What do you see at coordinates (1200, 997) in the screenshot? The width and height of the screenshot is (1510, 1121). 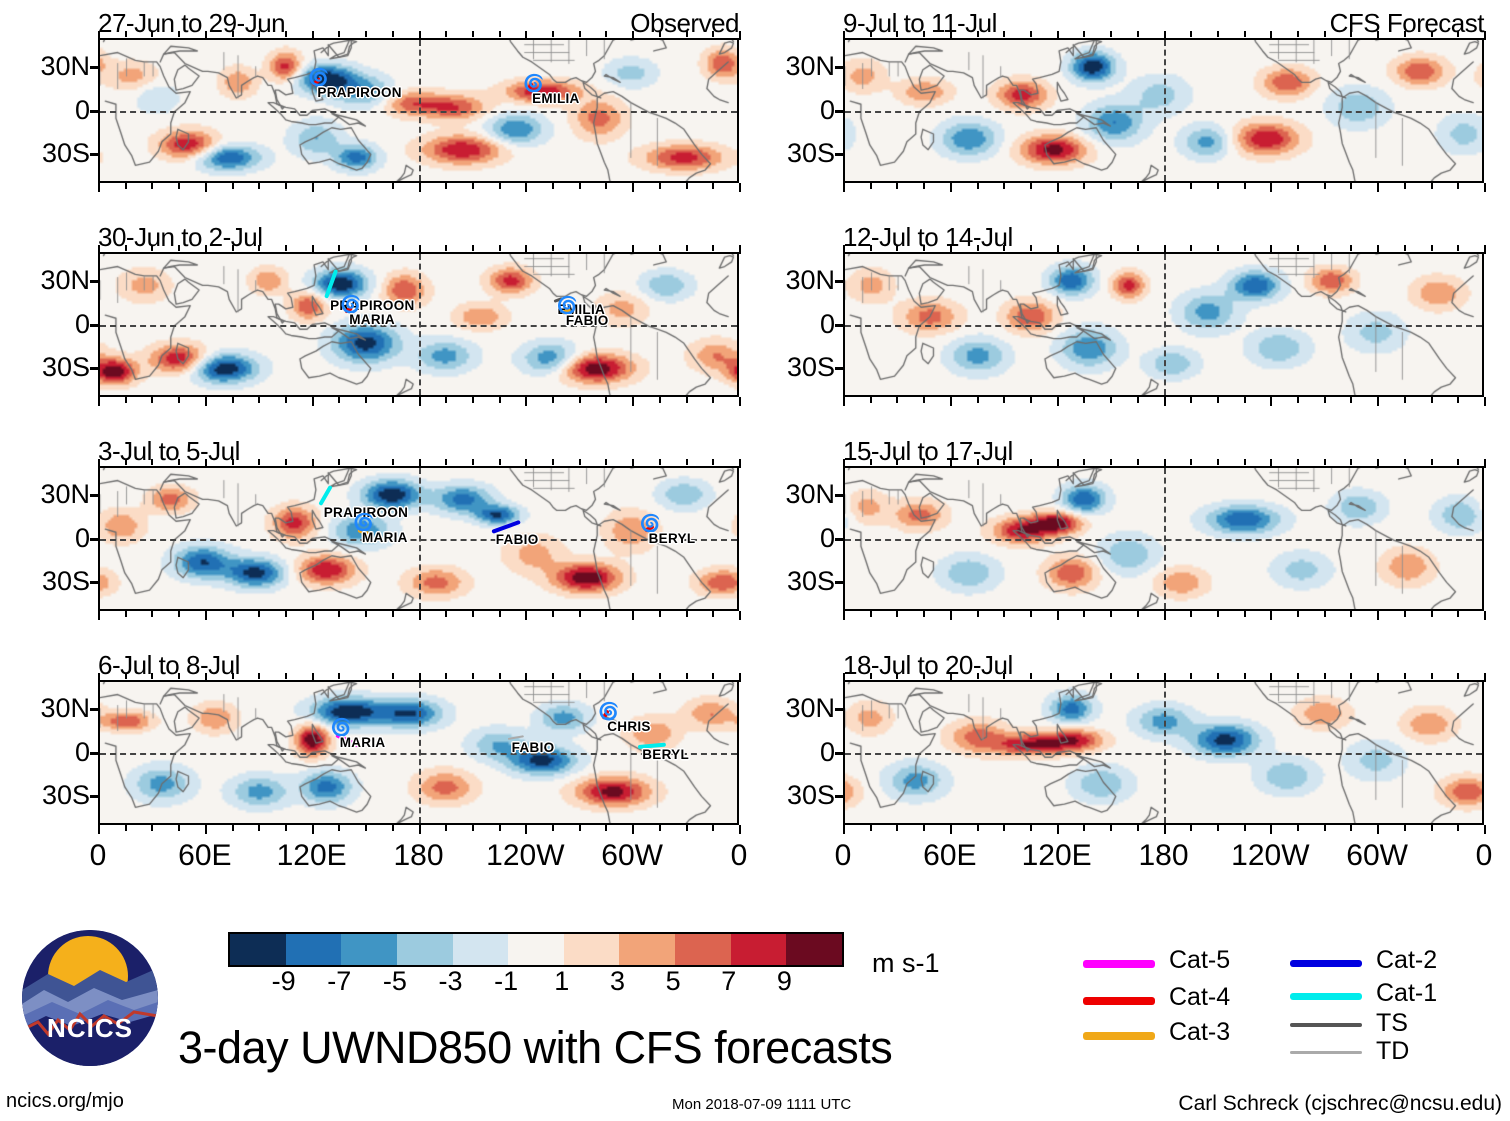 I see `legend-label-cat-4: Cat-4` at bounding box center [1200, 997].